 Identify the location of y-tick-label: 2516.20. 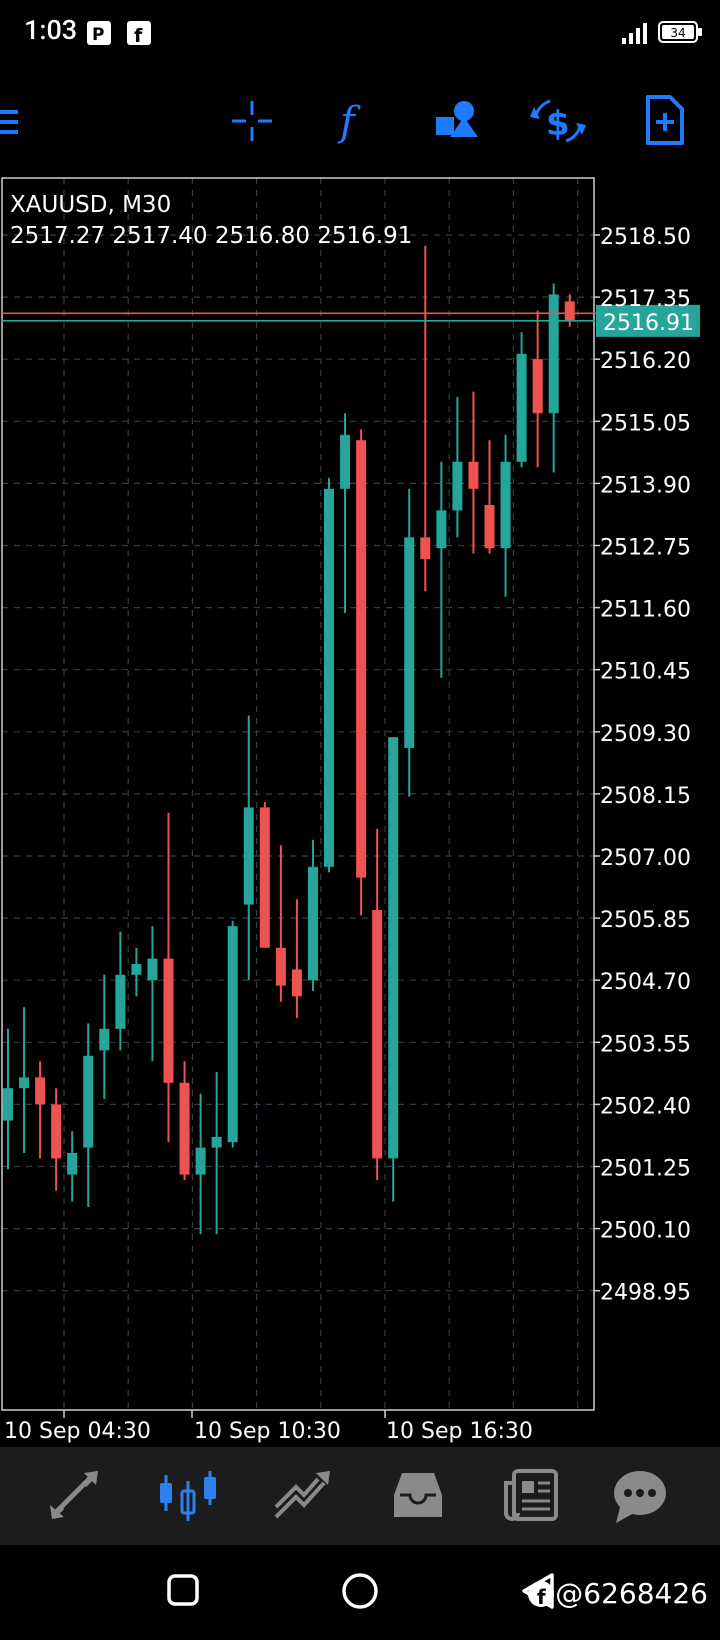
(645, 361).